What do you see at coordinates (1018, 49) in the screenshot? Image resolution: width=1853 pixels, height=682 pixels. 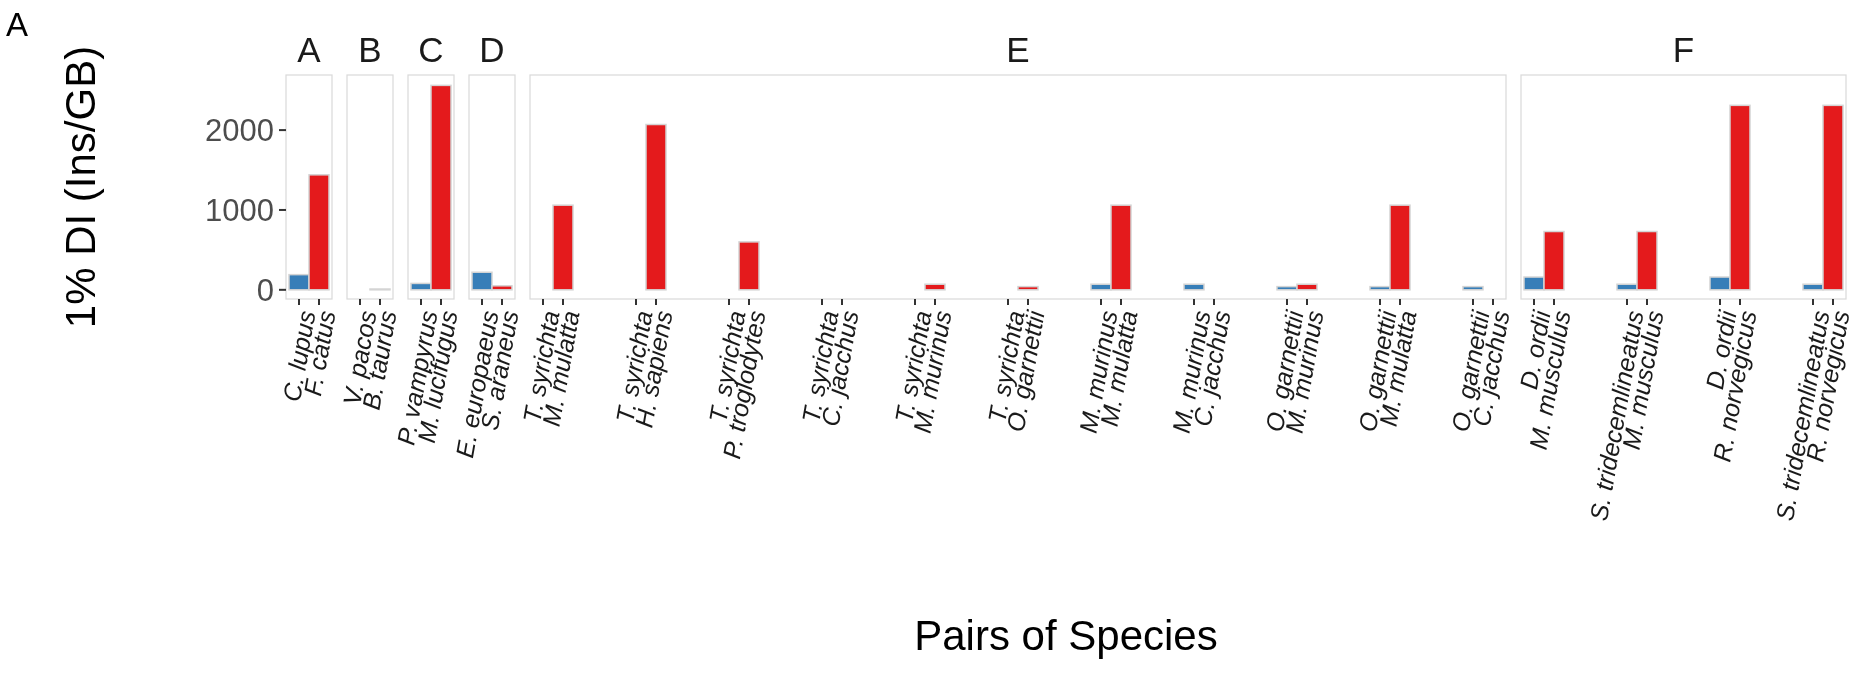 I see `chart-title: E` at bounding box center [1018, 49].